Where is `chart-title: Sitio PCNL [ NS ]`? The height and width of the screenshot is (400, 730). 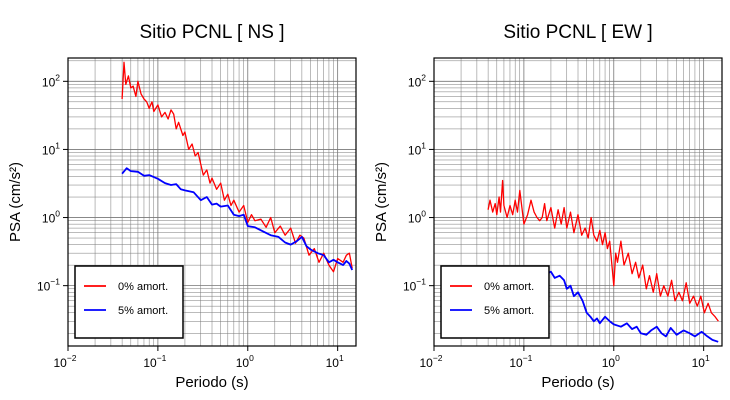
chart-title: Sitio PCNL [ NS ] is located at coordinates (211, 32).